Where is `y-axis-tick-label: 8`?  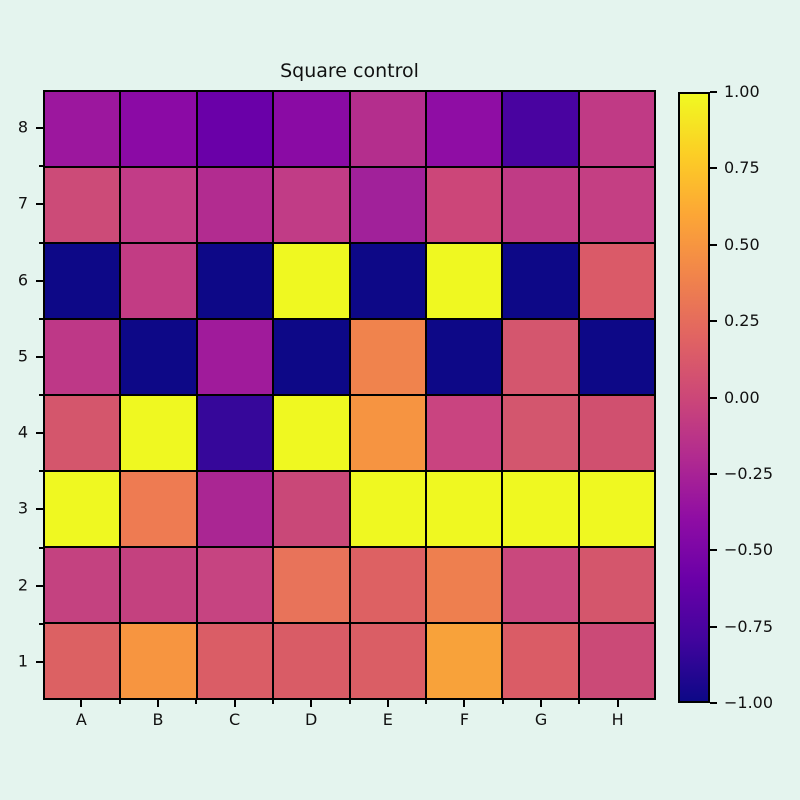 y-axis-tick-label: 8 is located at coordinates (22, 127).